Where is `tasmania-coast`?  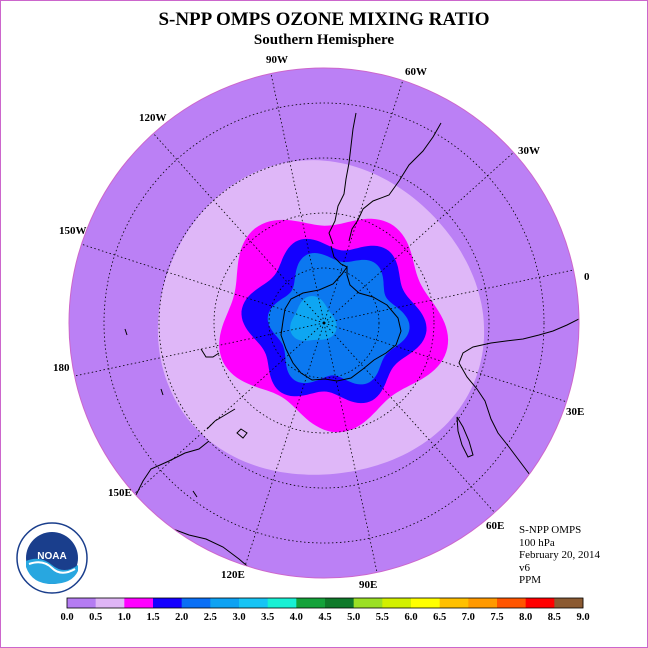 tasmania-coast is located at coordinates (242, 433).